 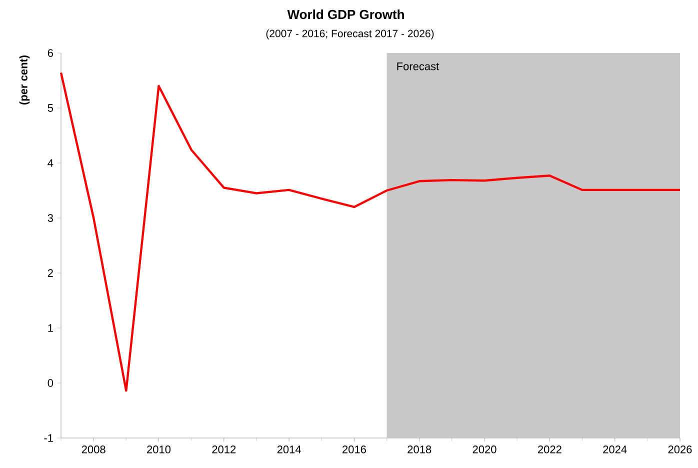 What do you see at coordinates (418, 66) in the screenshot?
I see `band-label: Forecast` at bounding box center [418, 66].